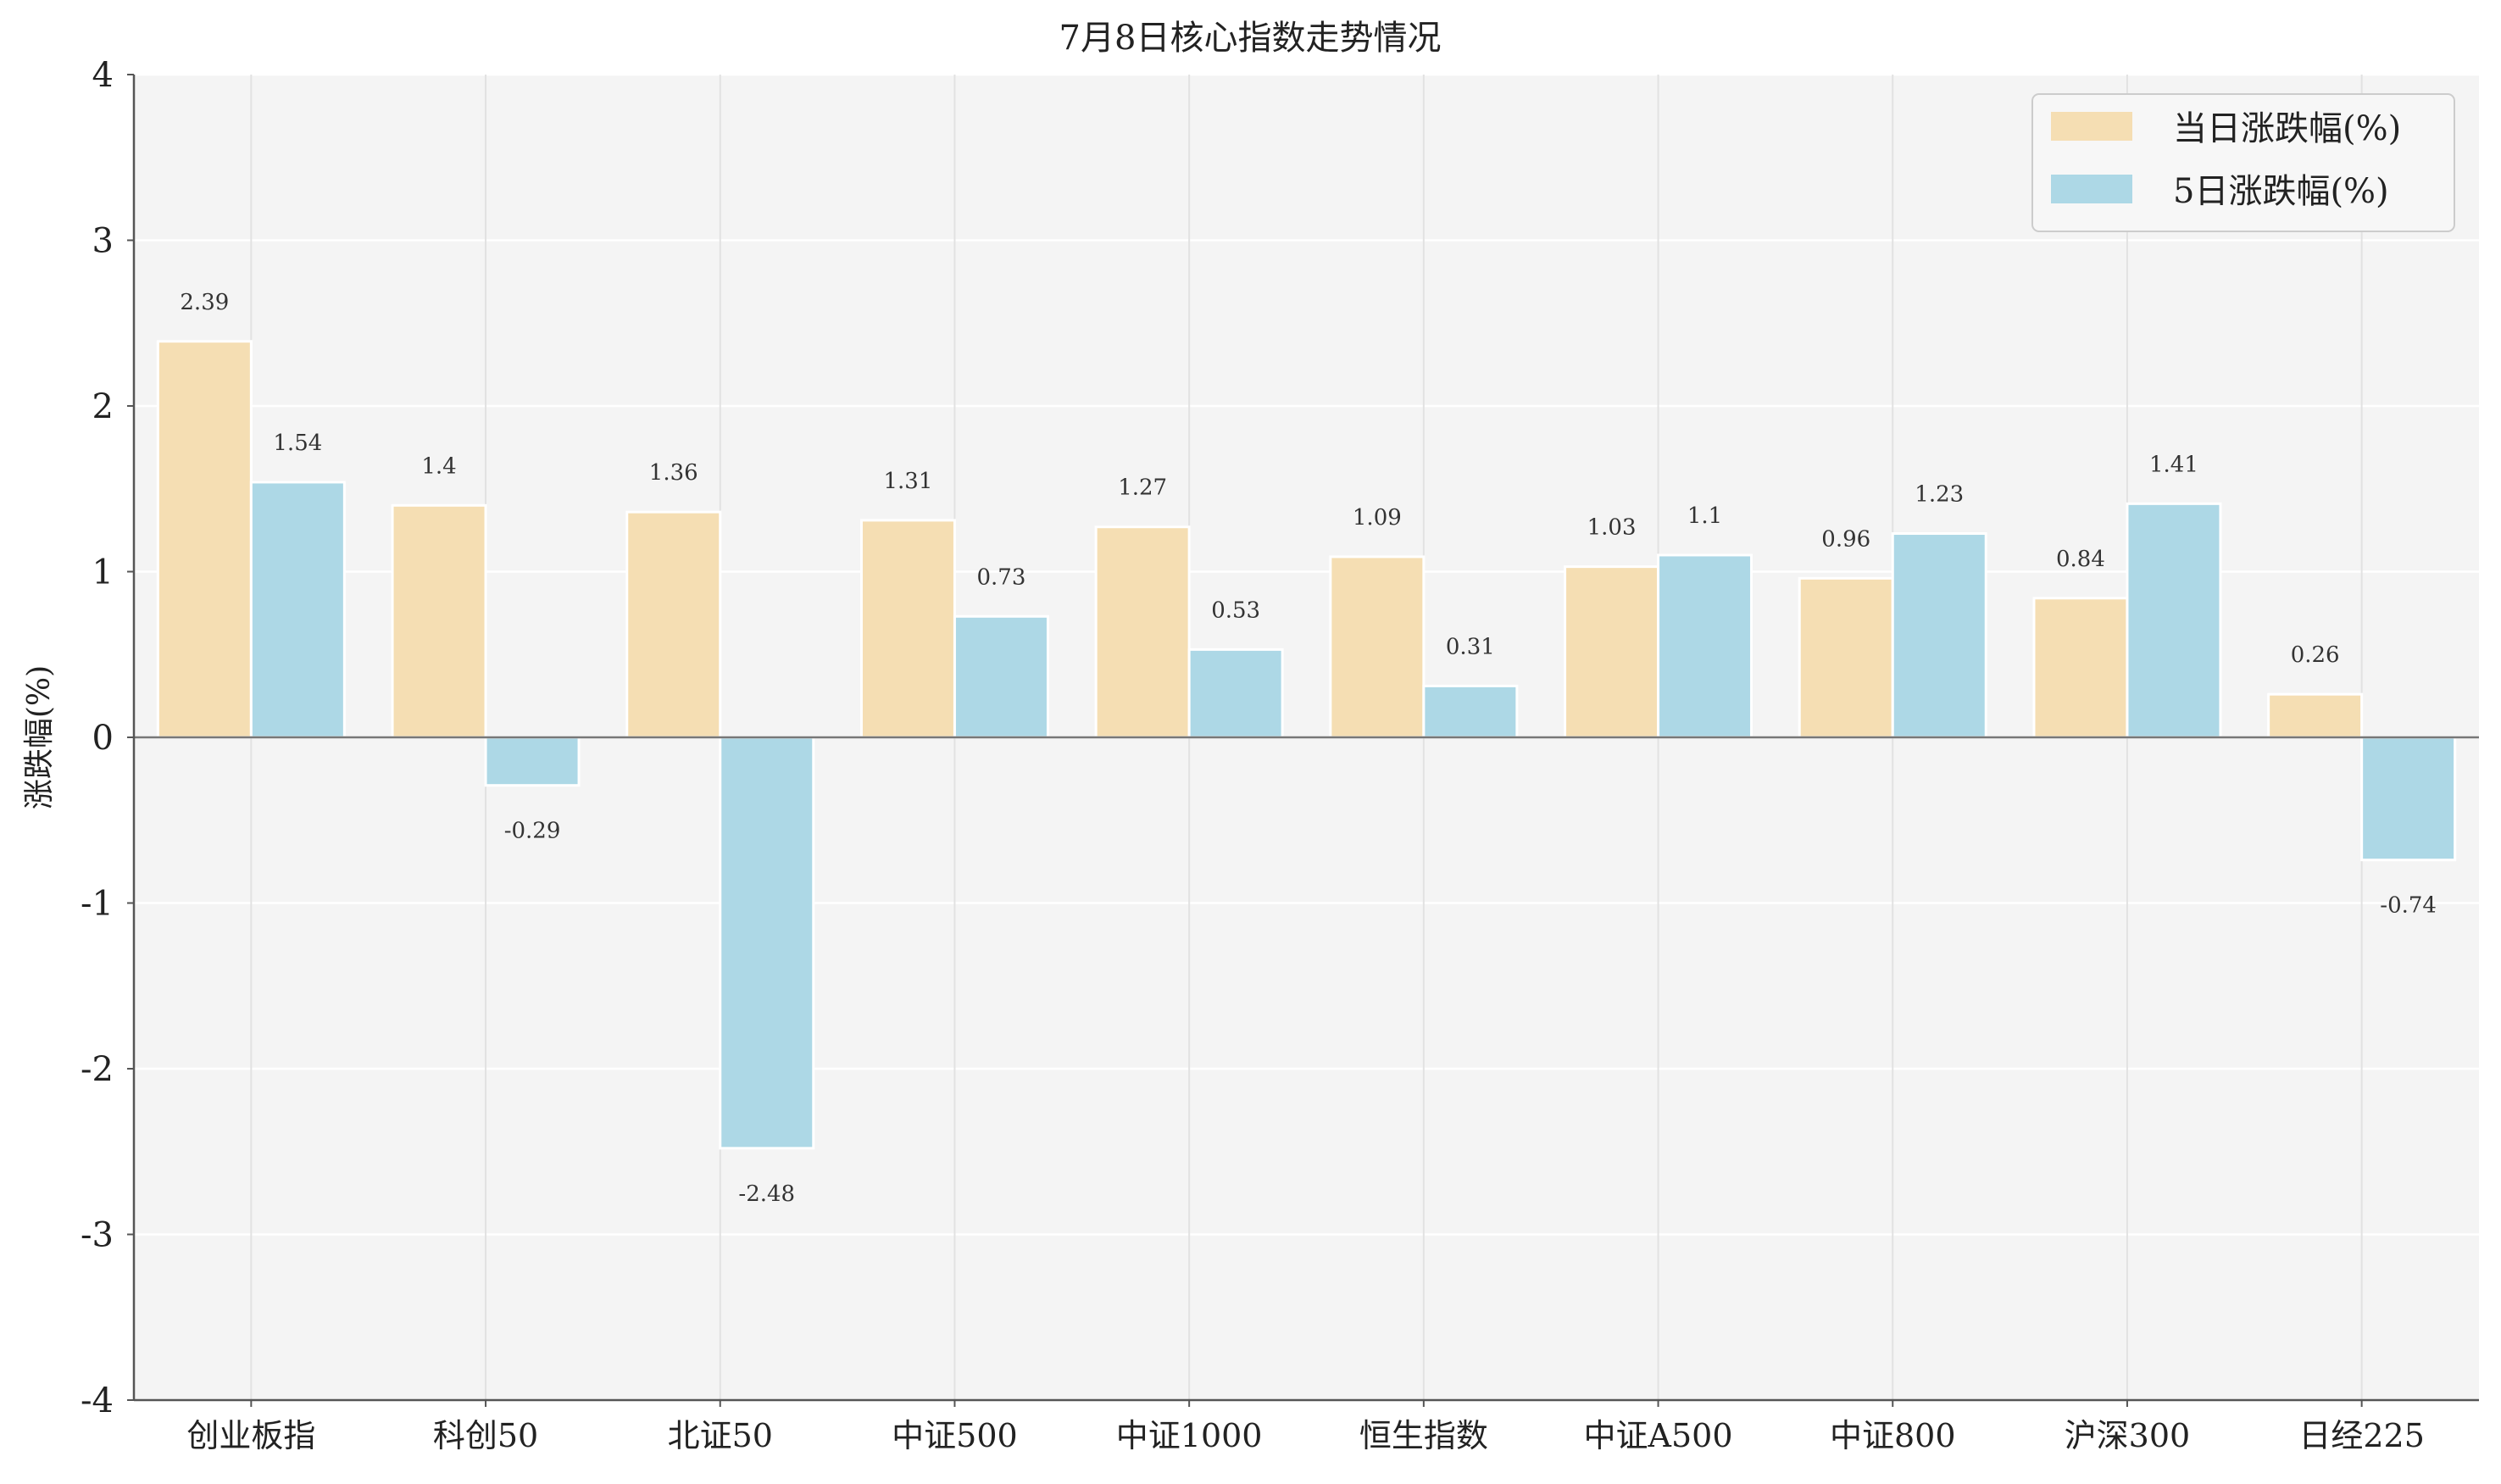  What do you see at coordinates (2128, 1436) in the screenshot?
I see `x-tick-label: 沪深300` at bounding box center [2128, 1436].